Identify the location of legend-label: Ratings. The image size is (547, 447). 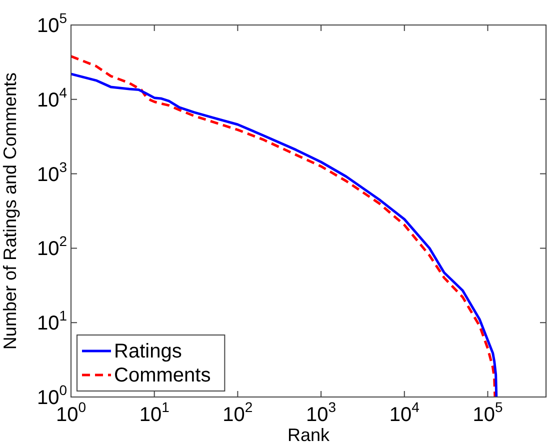
(148, 351).